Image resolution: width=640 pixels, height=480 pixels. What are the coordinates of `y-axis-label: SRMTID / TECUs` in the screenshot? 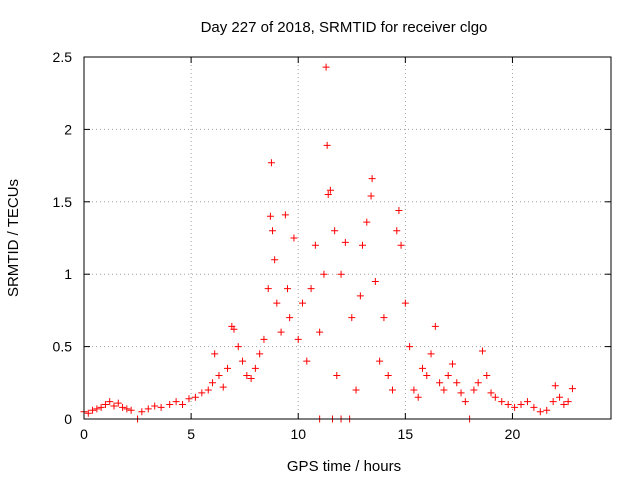 It's located at (13, 238).